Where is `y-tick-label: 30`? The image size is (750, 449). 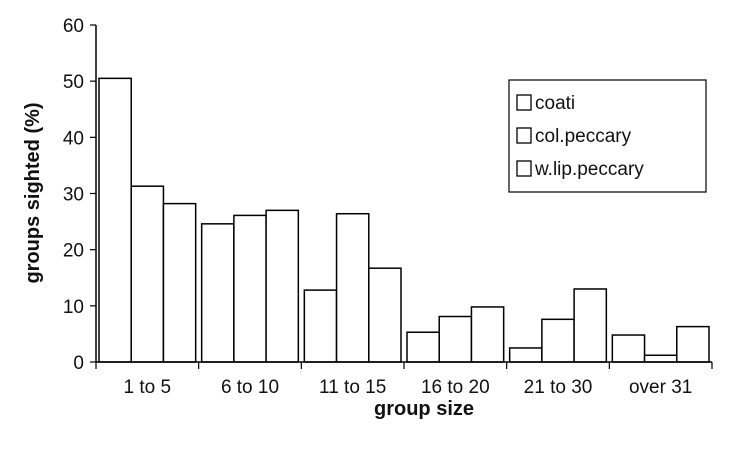 y-tick-label: 30 is located at coordinates (73, 195).